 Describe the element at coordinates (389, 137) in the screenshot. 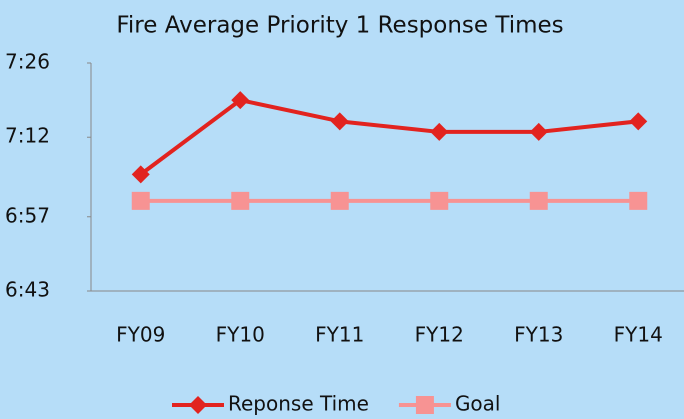

I see `series-line` at that location.